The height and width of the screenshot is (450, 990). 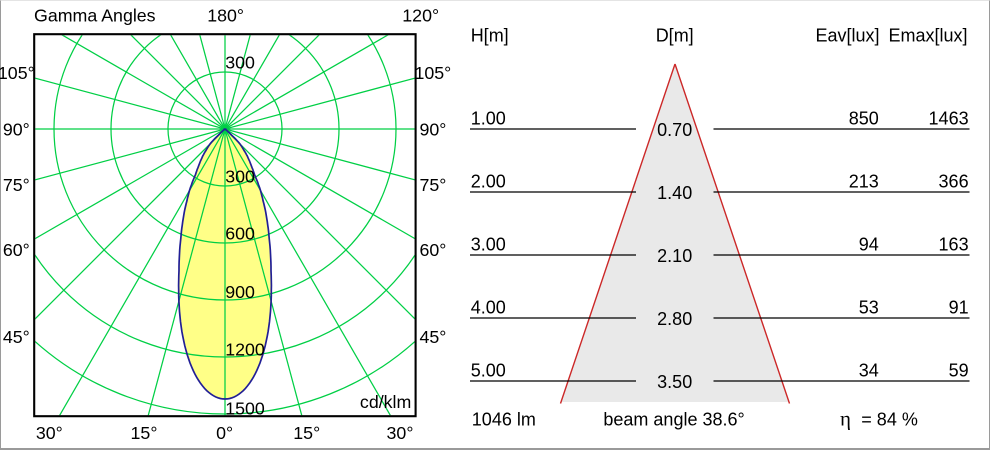 What do you see at coordinates (869, 245) in the screenshot?
I see `svg-text: 94` at bounding box center [869, 245].